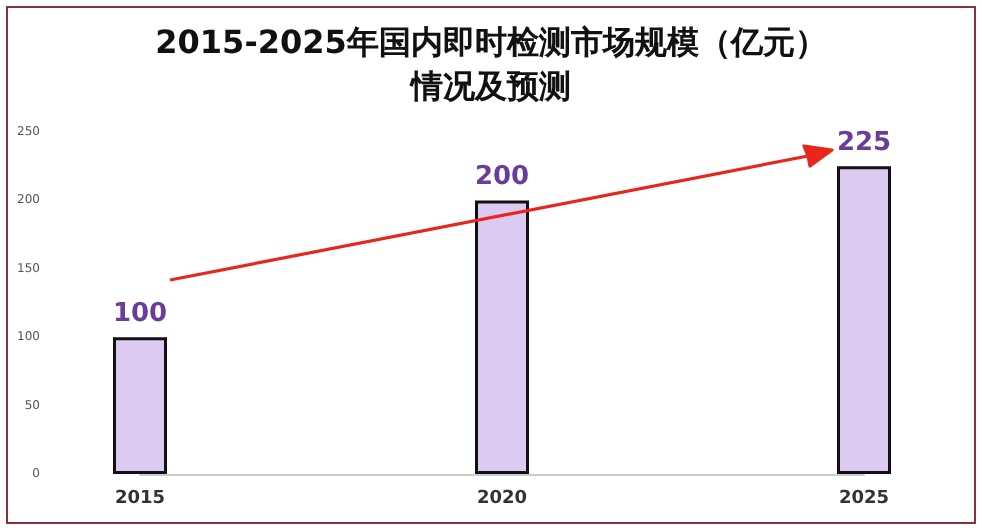 This screenshot has height=530, width=982. What do you see at coordinates (864, 499) in the screenshot?
I see `x-tick-label: 2025` at bounding box center [864, 499].